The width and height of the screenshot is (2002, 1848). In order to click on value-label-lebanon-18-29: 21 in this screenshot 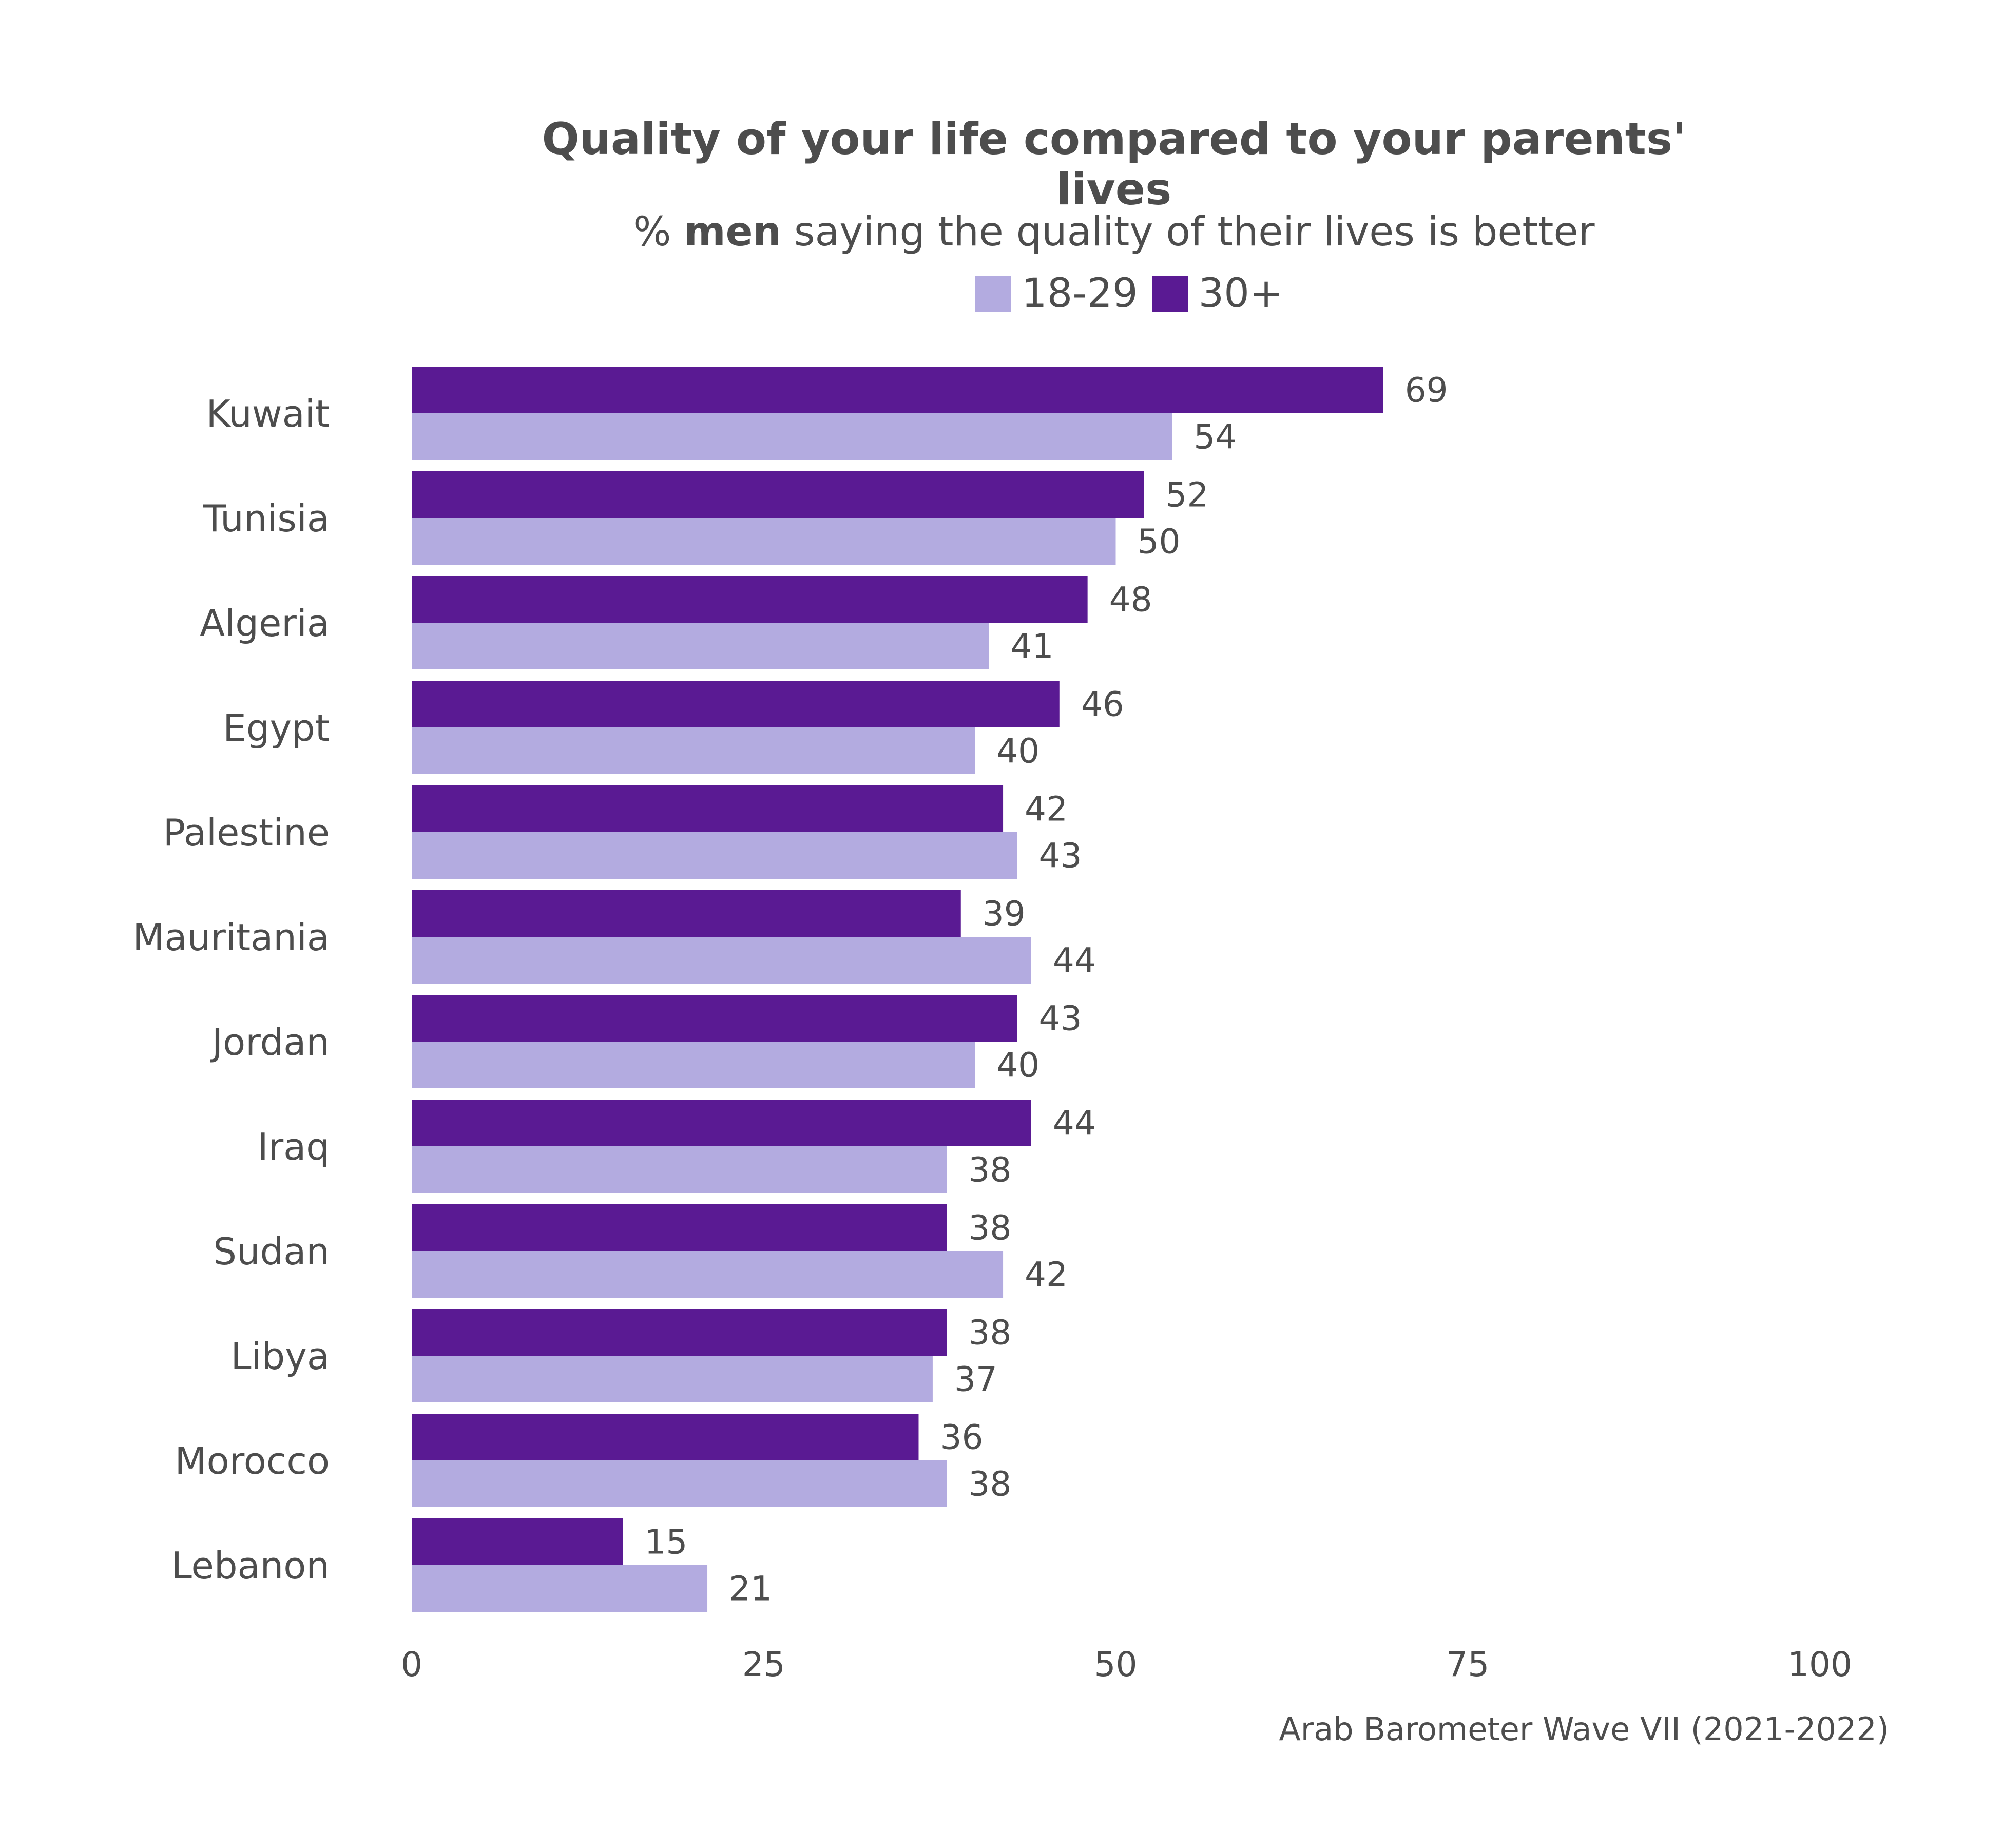, I will do `click(750, 1589)`.